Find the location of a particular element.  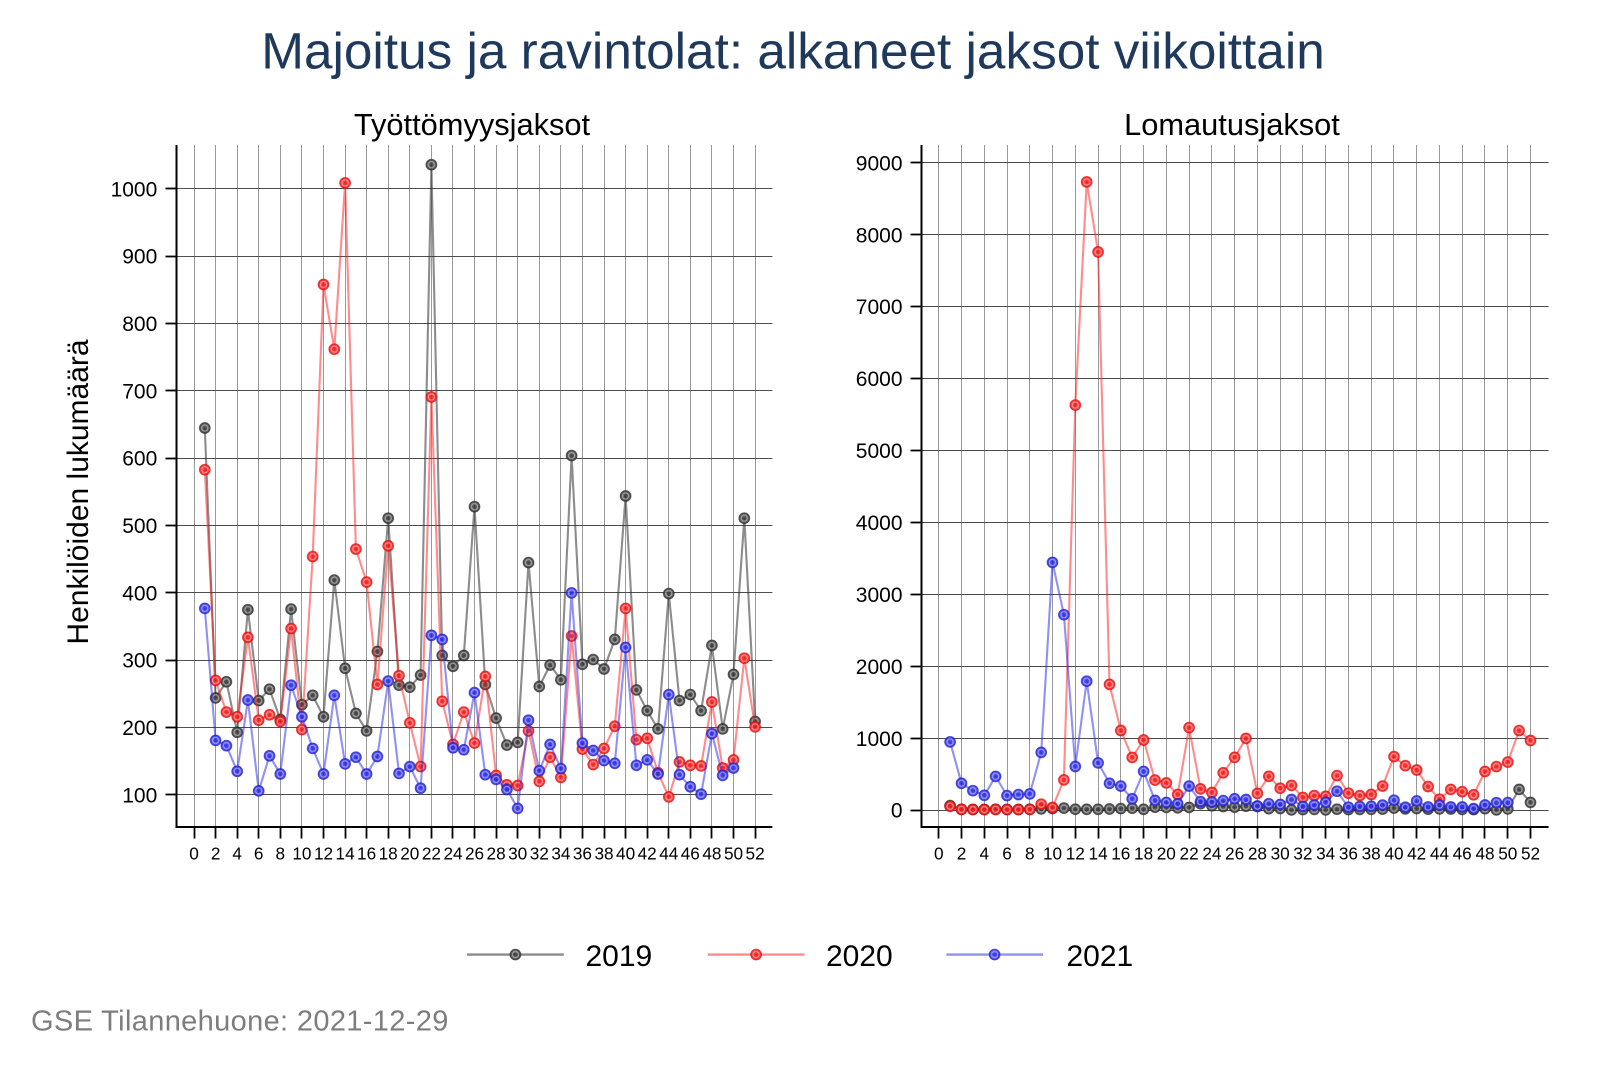

svg-text: 9000 is located at coordinates (879, 163).